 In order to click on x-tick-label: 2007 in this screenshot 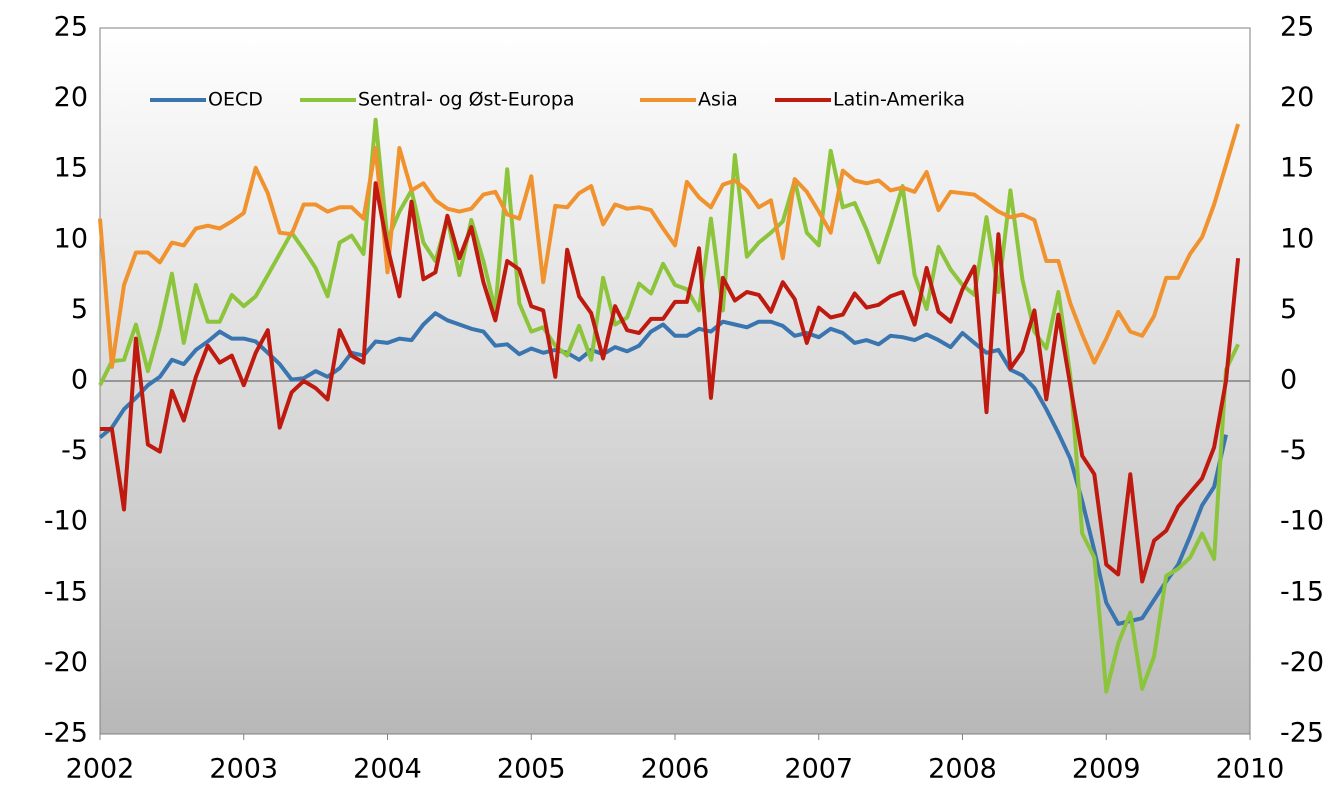, I will do `click(818, 769)`.